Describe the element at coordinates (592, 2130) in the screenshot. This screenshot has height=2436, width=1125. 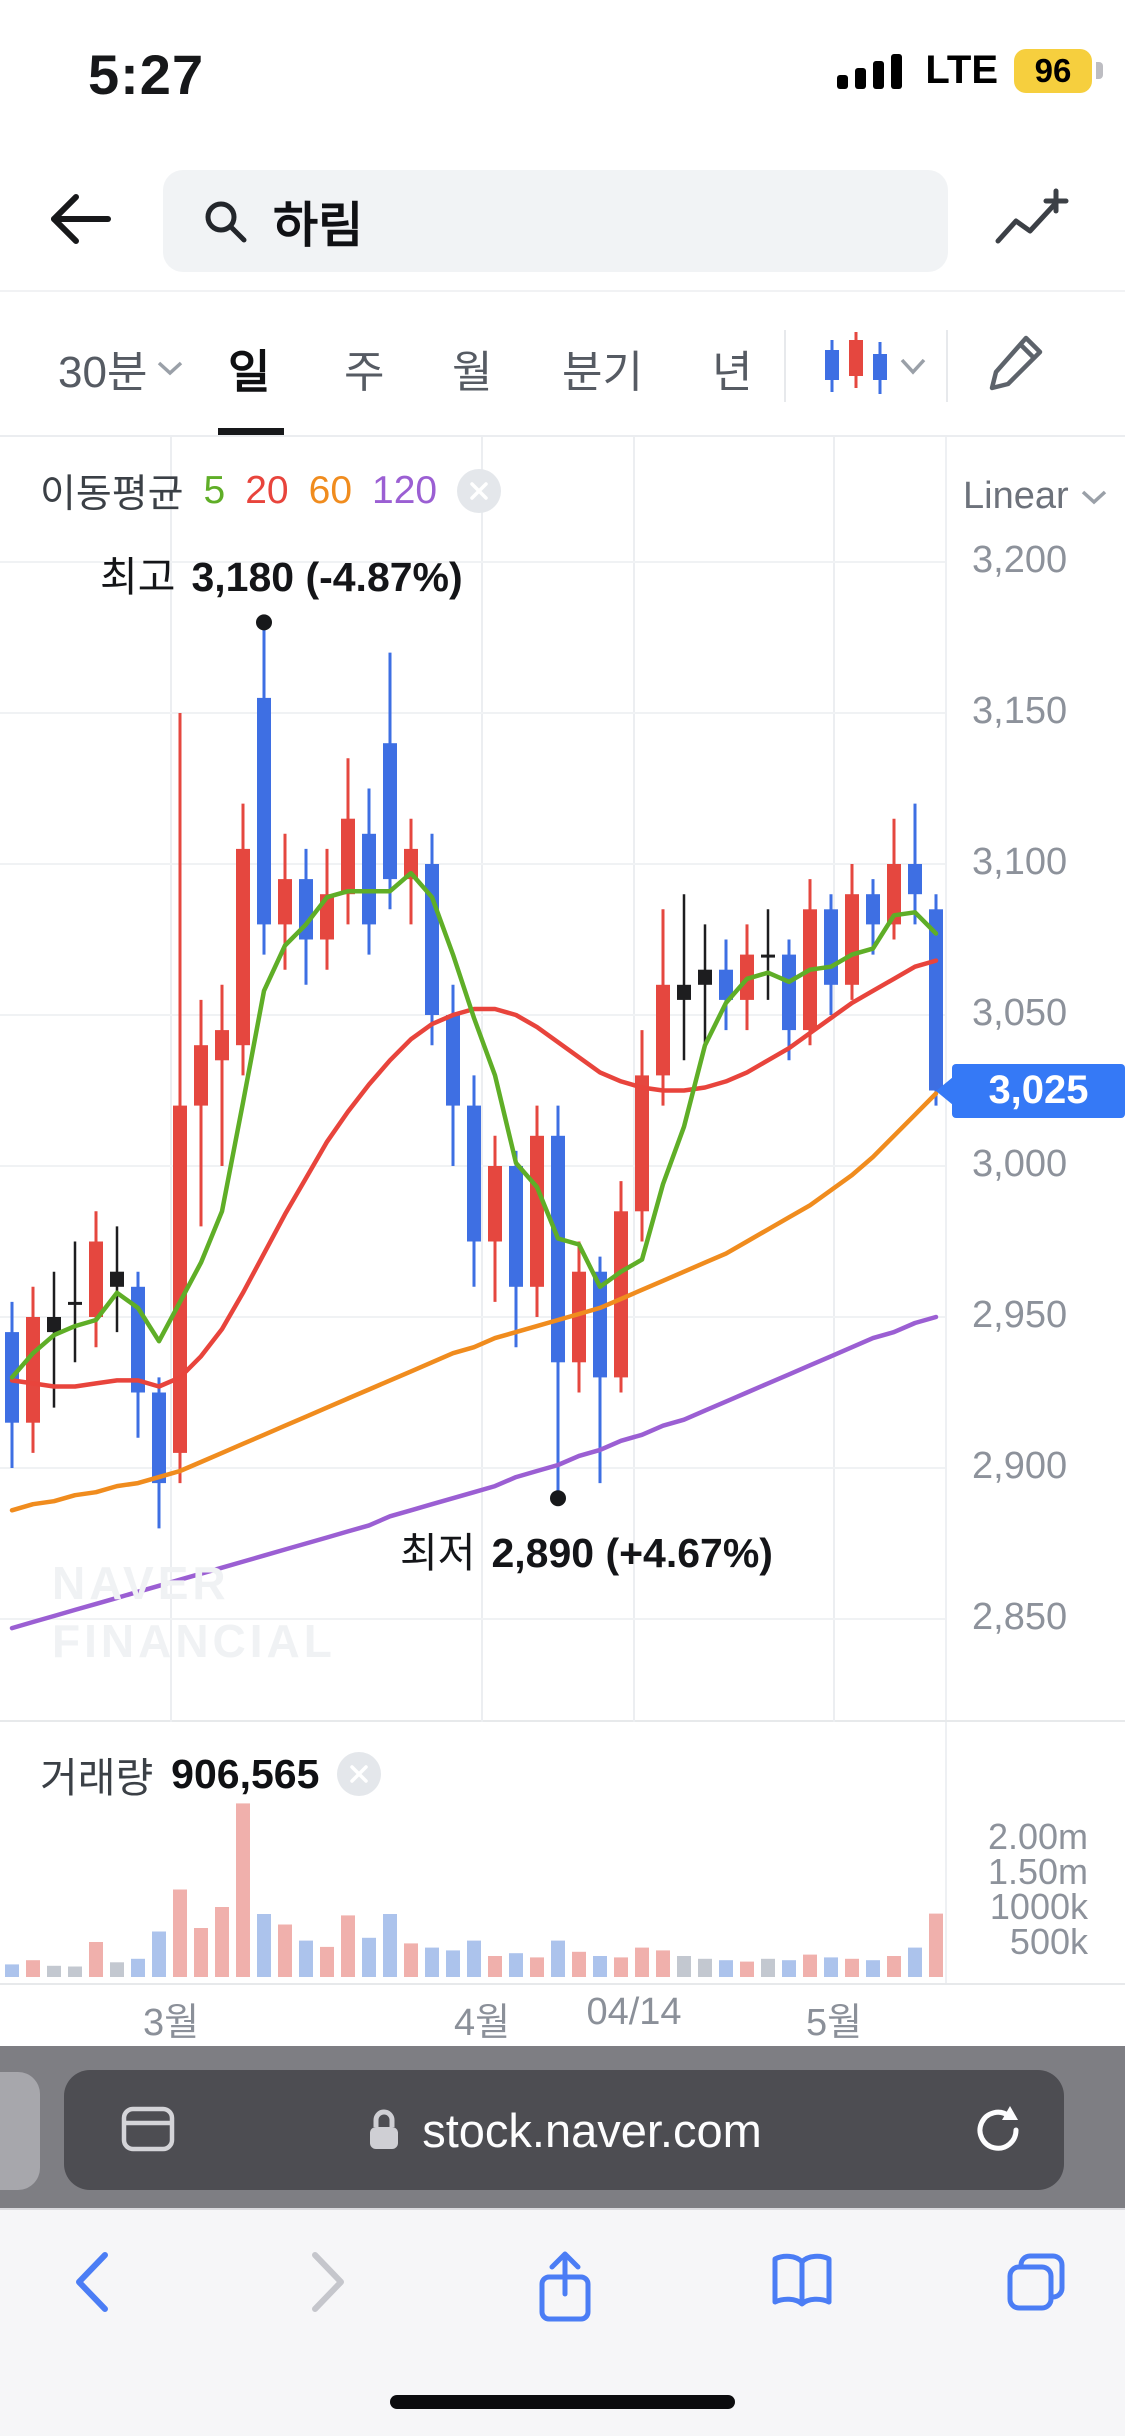
I see `url-label: stock.naver.com` at that location.